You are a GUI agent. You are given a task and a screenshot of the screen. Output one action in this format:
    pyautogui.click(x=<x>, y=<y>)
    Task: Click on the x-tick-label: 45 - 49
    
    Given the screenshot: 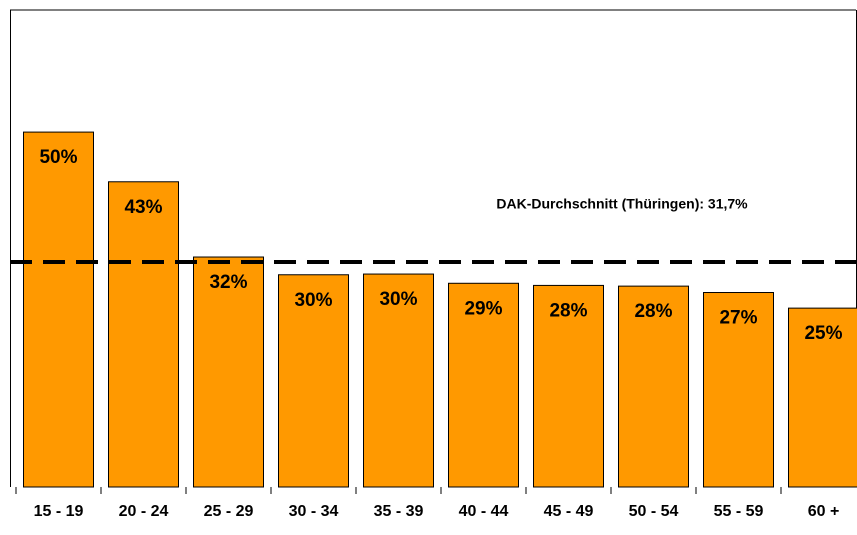 What is the action you would take?
    pyautogui.click(x=569, y=511)
    